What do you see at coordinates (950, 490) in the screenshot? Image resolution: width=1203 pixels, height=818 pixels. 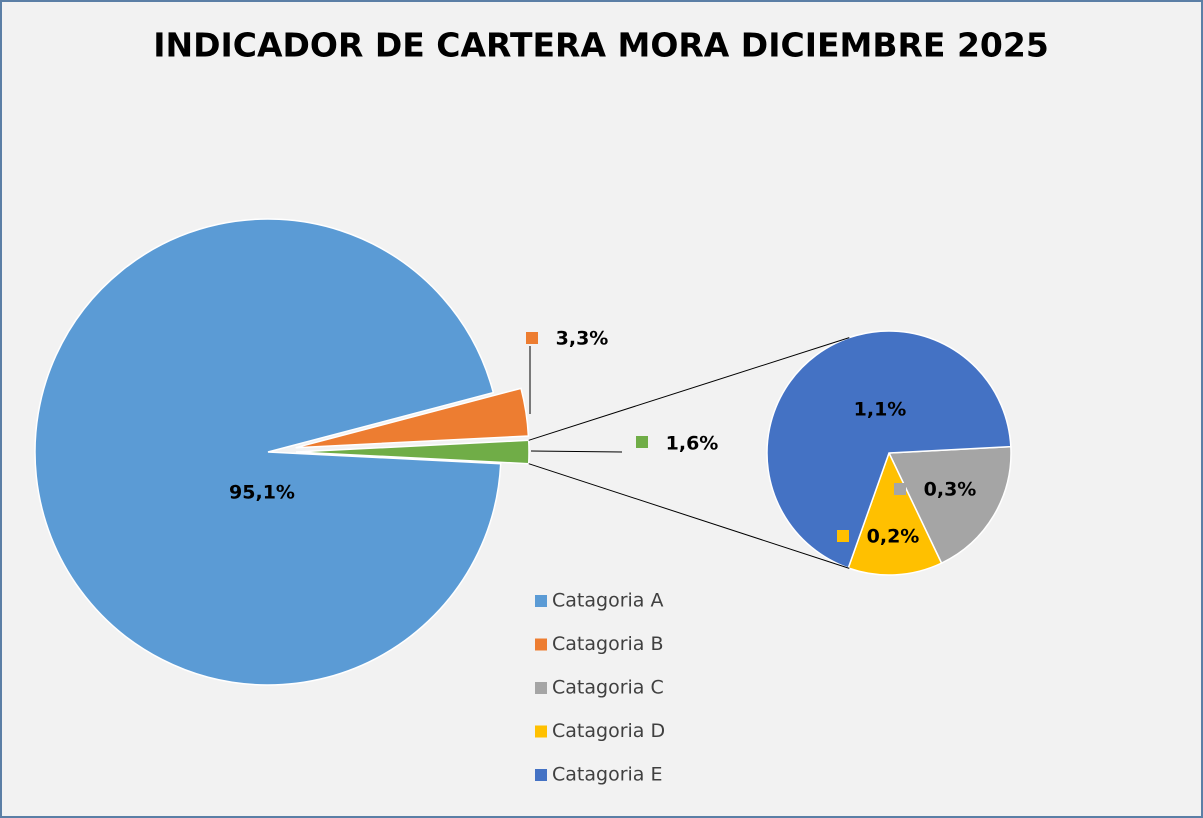 I see `data-label: 0,3%` at bounding box center [950, 490].